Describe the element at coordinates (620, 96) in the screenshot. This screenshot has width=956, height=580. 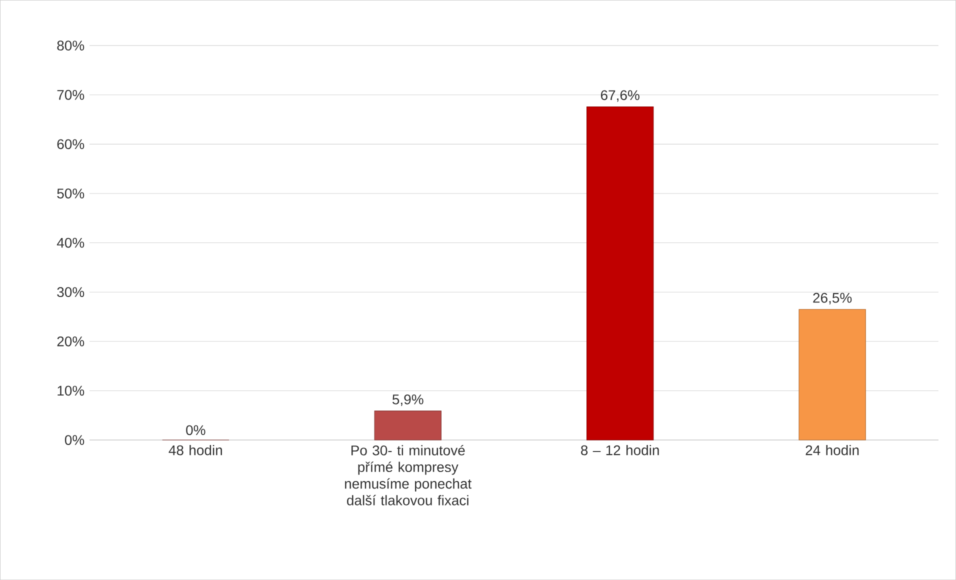
I see `data-label: 67,6%` at that location.